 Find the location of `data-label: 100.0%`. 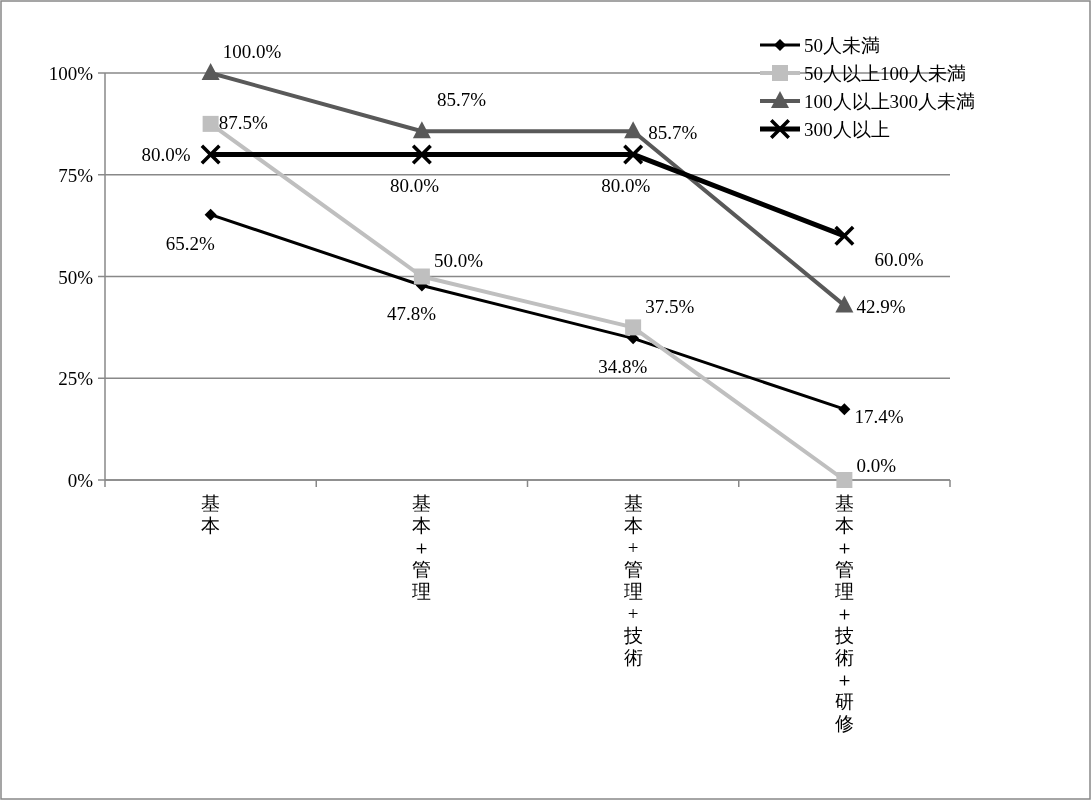

data-label: 100.0% is located at coordinates (252, 51).